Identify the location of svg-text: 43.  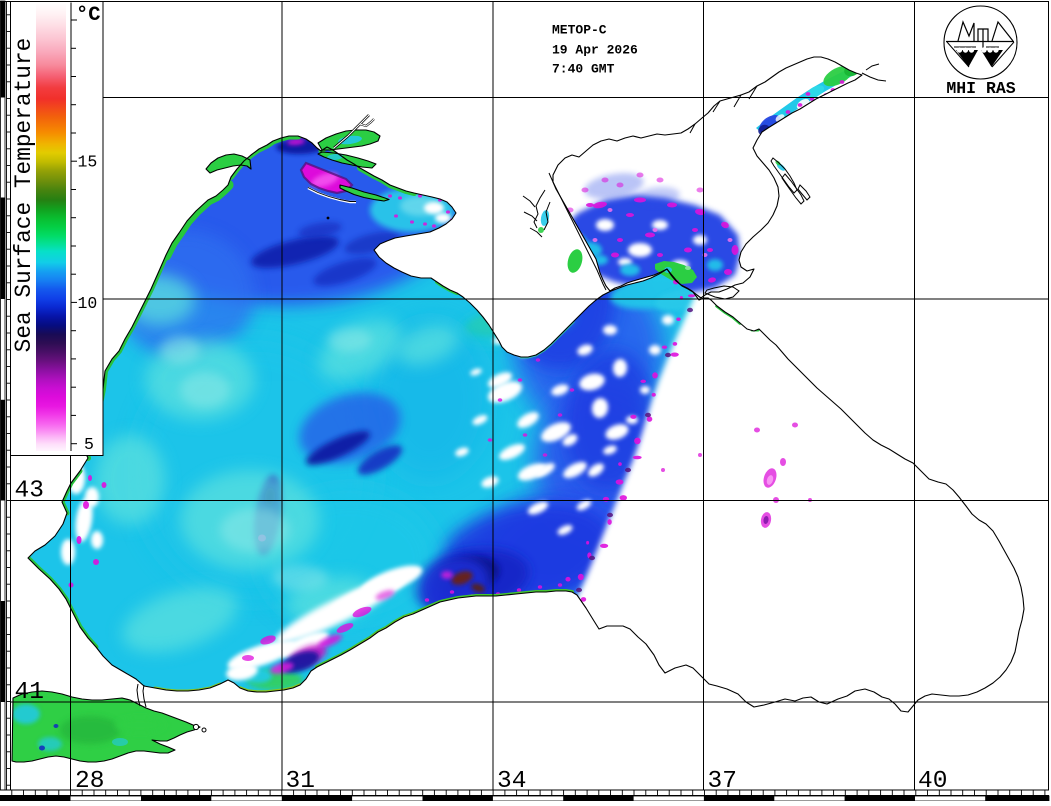
(29, 491).